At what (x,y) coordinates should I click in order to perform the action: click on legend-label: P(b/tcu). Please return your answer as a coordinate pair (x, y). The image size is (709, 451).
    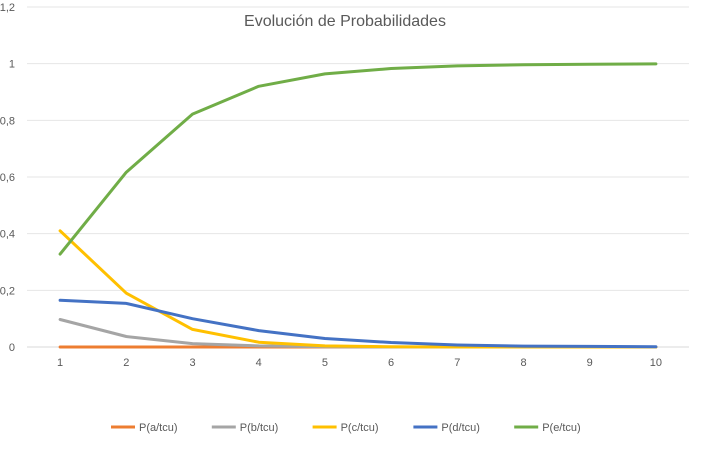
    Looking at the image, I should click on (259, 428).